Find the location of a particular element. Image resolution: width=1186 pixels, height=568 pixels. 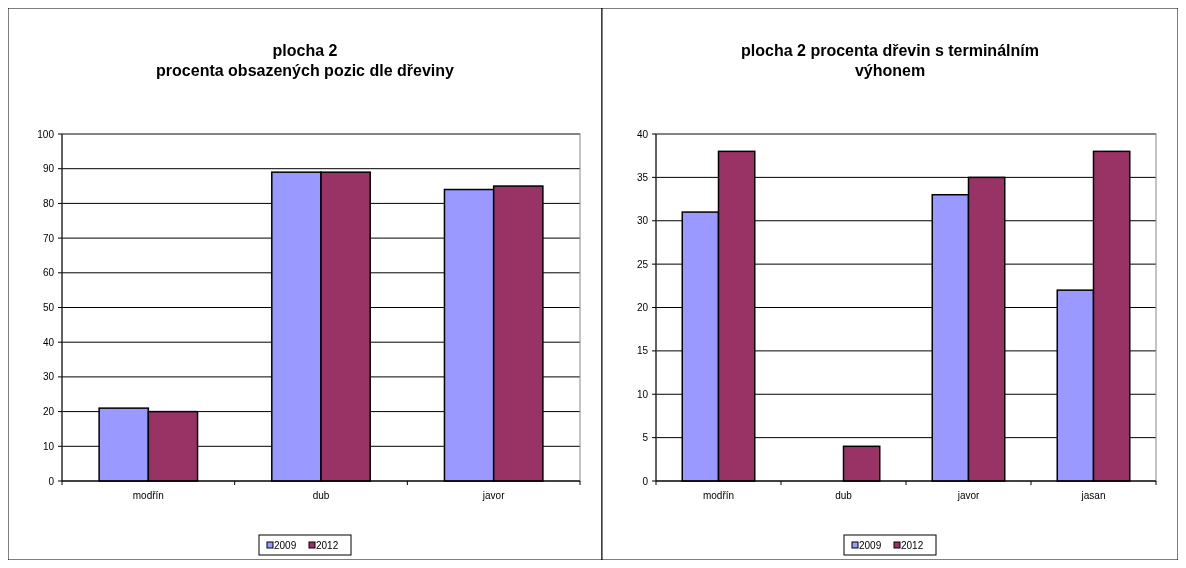

y-tick-label: 25 is located at coordinates (642, 264).